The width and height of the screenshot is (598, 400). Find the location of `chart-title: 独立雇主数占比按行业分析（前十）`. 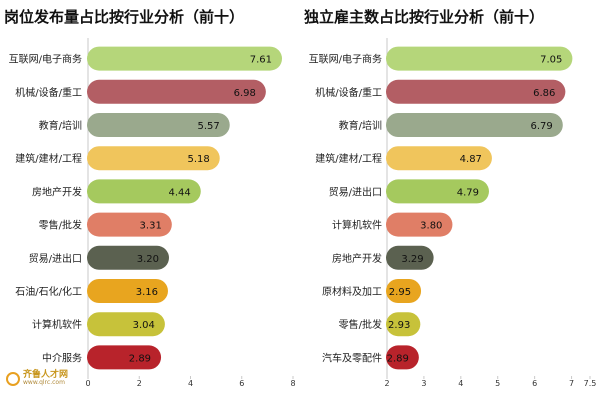

chart-title: 独立雇主数占比按行业分析（前十） is located at coordinates (424, 17).